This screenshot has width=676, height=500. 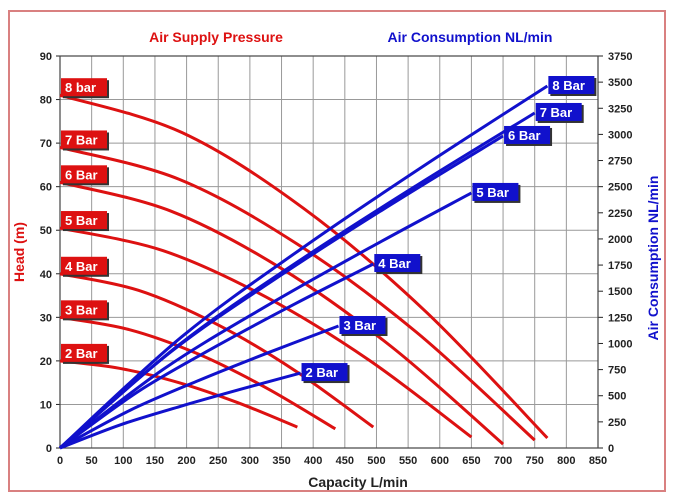 I want to click on x-tick-label: 800, so click(x=566, y=461).